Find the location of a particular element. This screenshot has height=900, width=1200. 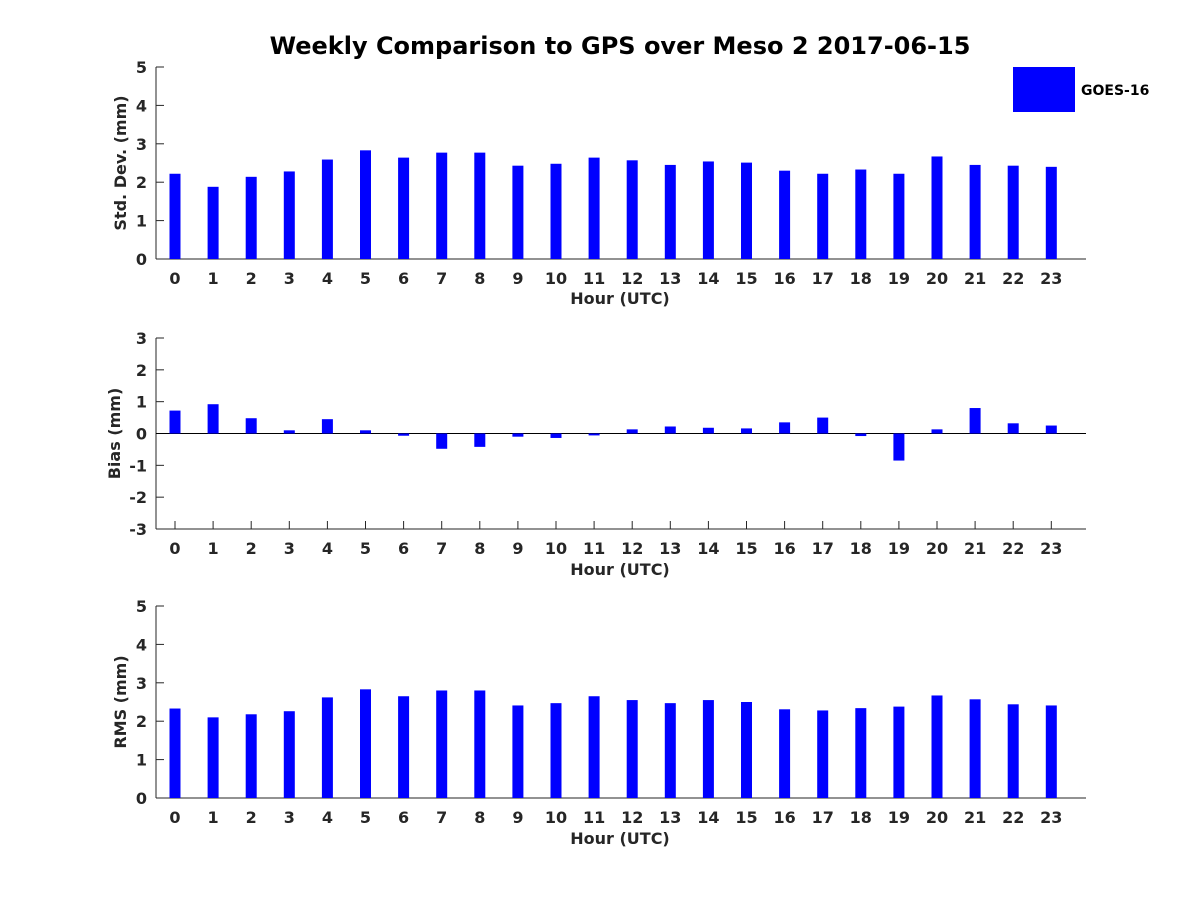

rms-y-tick-label: 2 is located at coordinates (141, 721).